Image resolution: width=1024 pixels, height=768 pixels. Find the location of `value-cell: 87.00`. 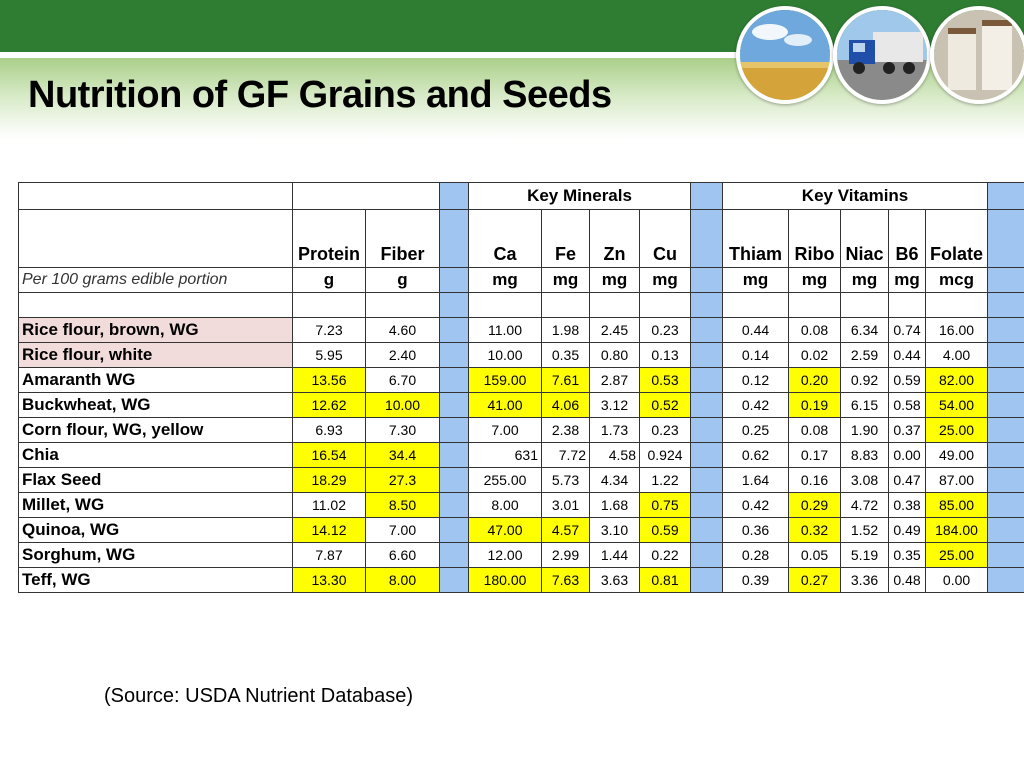

value-cell: 87.00 is located at coordinates (957, 480).